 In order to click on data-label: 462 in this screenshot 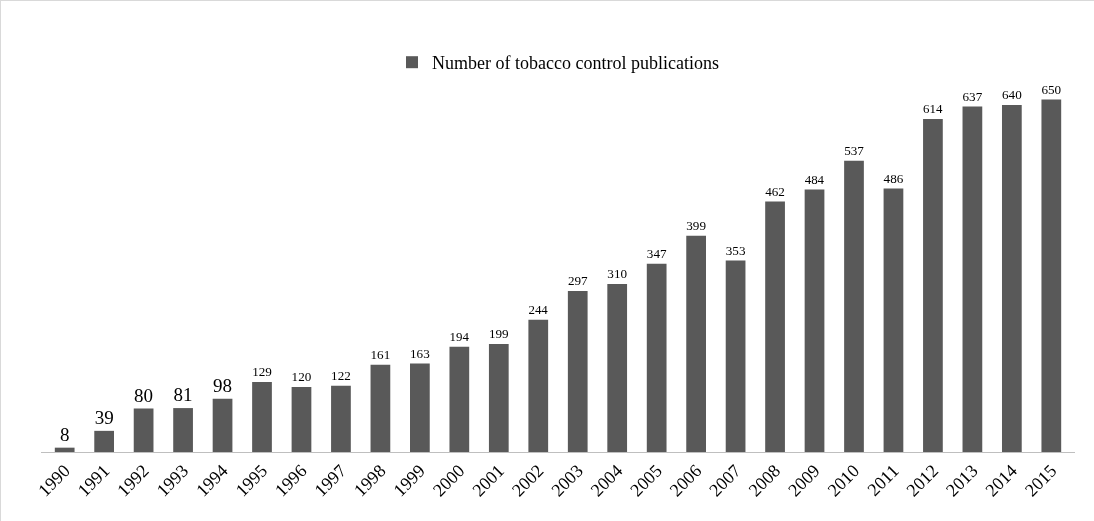, I will do `click(775, 191)`.